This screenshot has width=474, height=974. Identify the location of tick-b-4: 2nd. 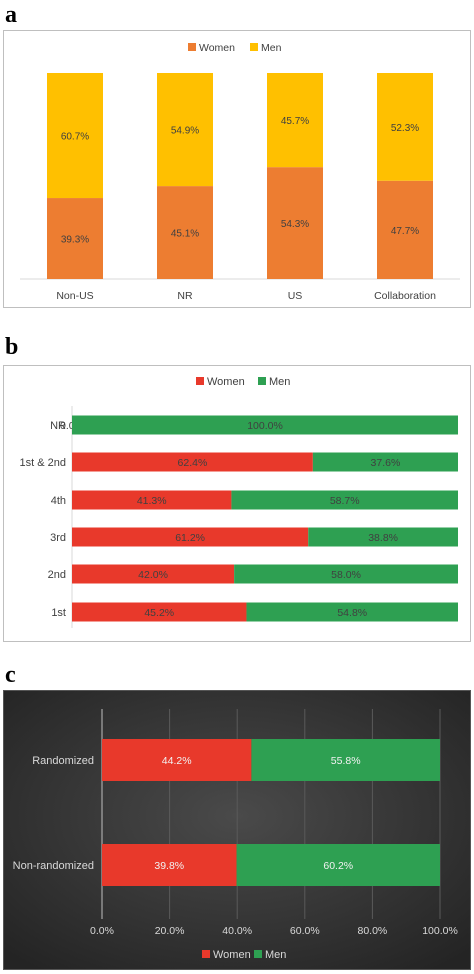
(57, 575).